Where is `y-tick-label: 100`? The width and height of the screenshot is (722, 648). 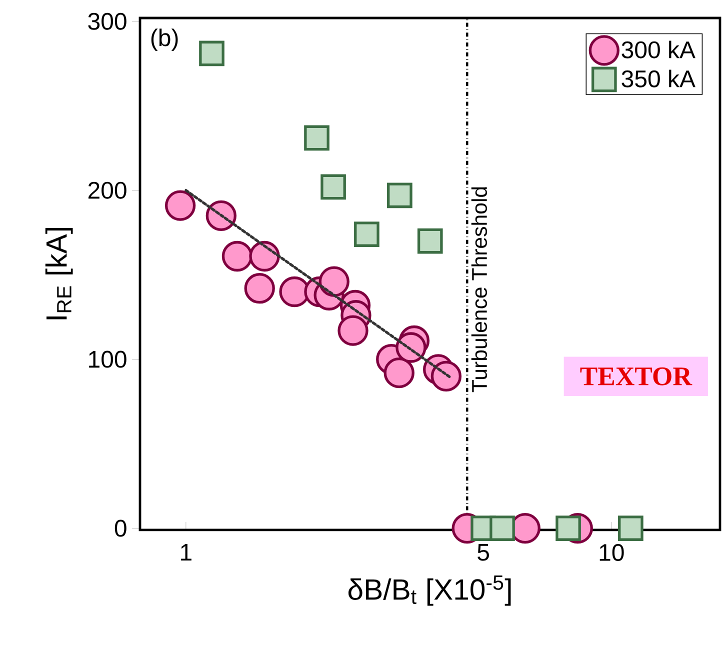 y-tick-label: 100 is located at coordinates (107, 359).